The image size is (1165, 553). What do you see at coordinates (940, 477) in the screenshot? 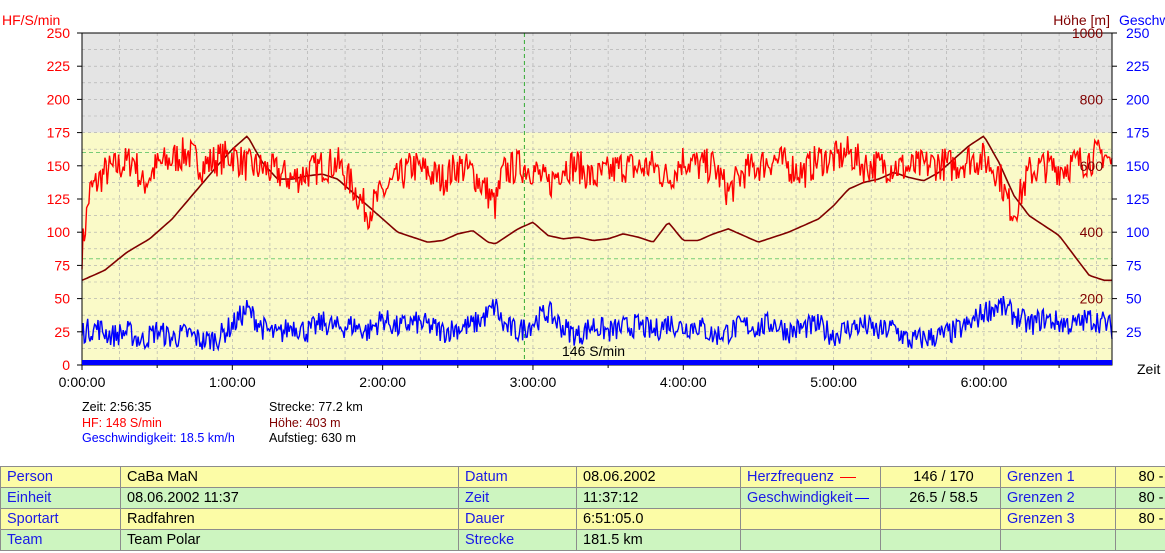
I see `herzfrequenz-value: 146 / 170` at bounding box center [940, 477].